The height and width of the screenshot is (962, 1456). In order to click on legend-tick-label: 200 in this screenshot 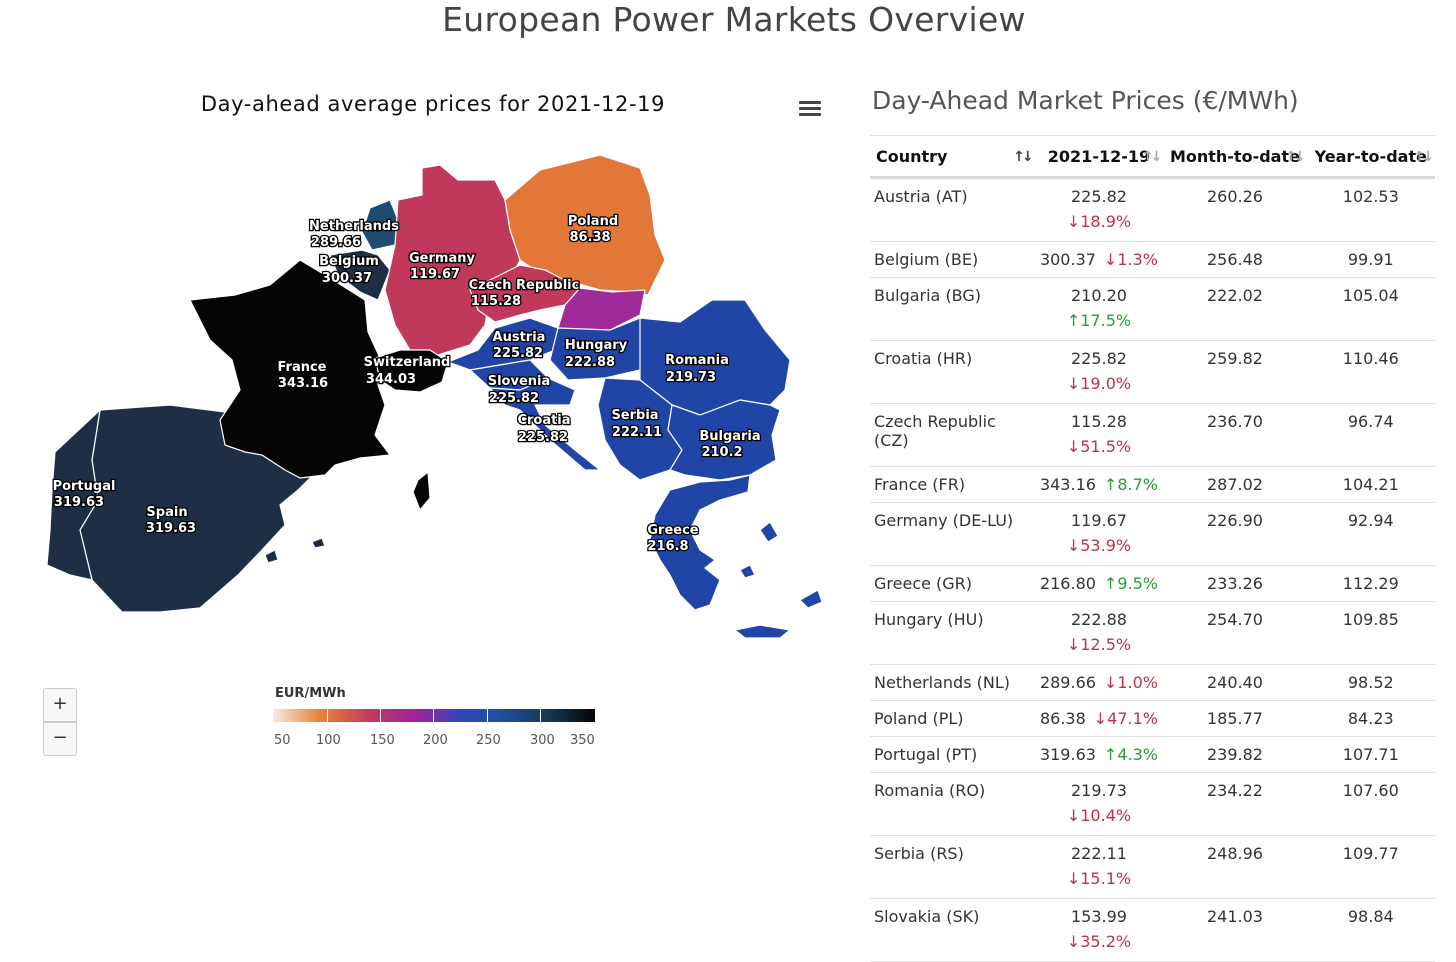, I will do `click(435, 740)`.